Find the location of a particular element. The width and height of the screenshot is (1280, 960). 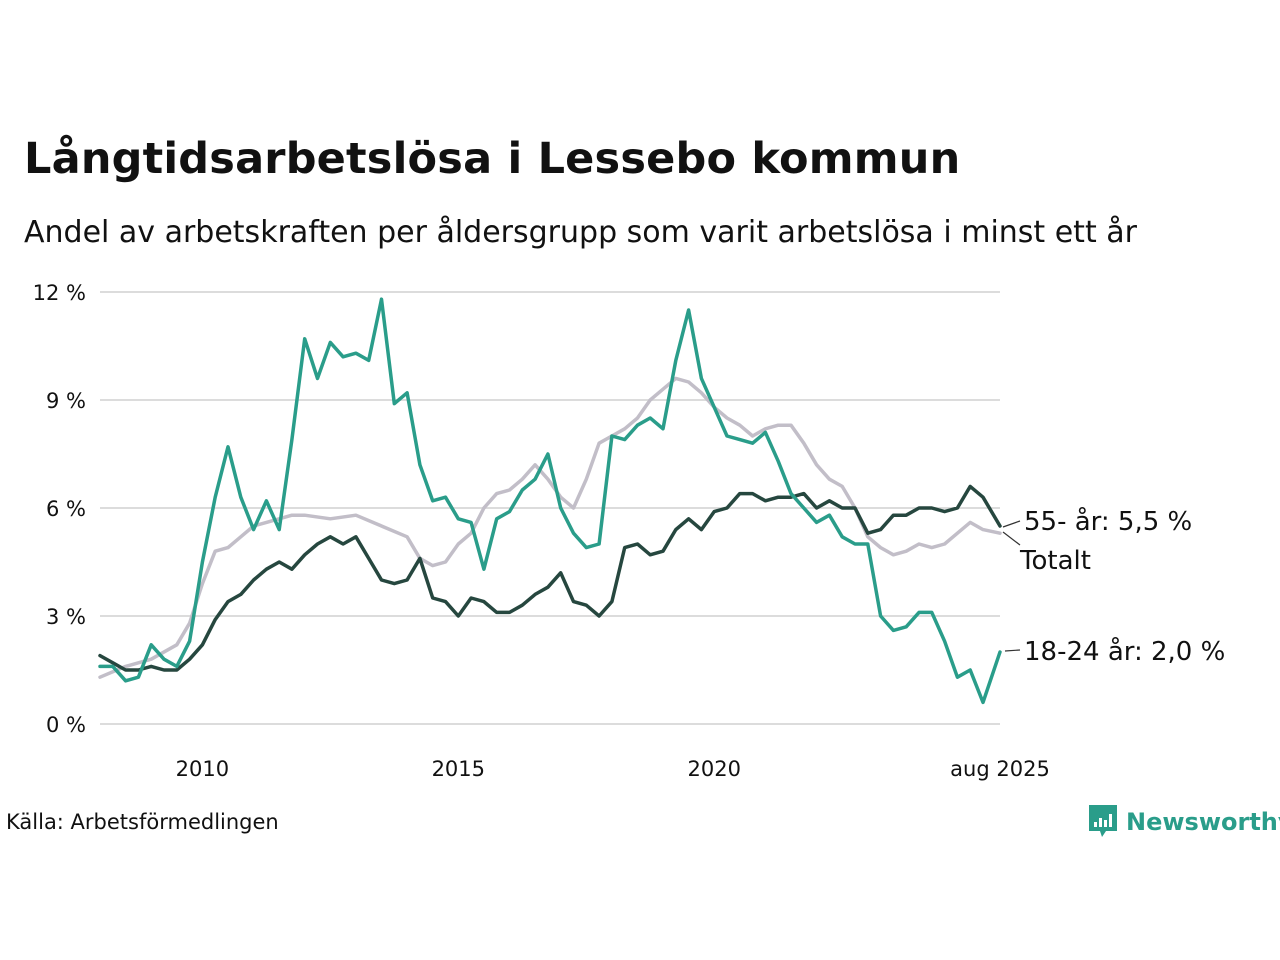

y-tick-label: 9 % is located at coordinates (66, 401).